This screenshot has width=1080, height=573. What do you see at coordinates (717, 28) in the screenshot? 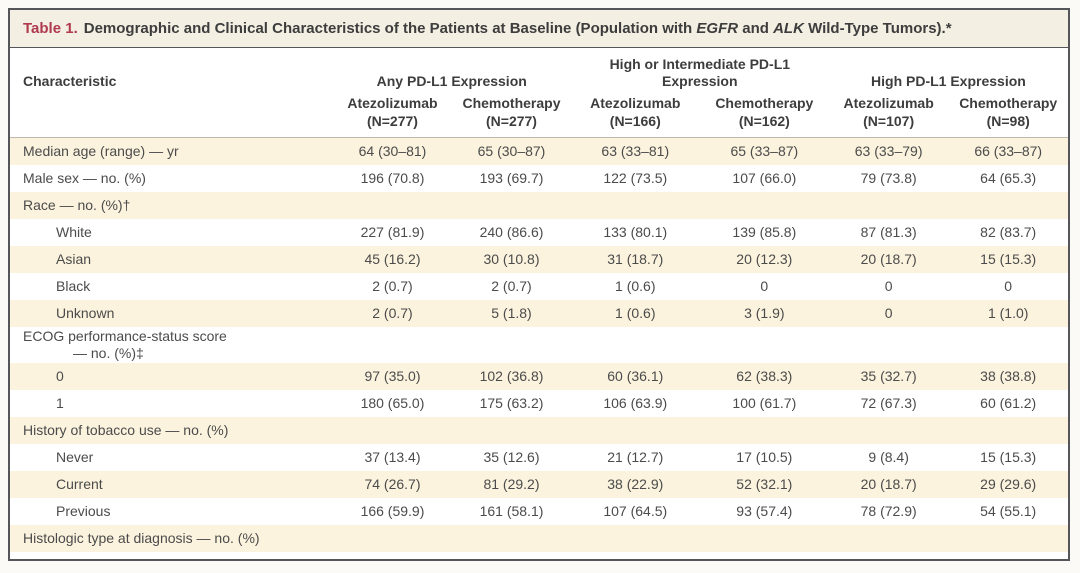
I see `gene-egfr: EGFR` at bounding box center [717, 28].